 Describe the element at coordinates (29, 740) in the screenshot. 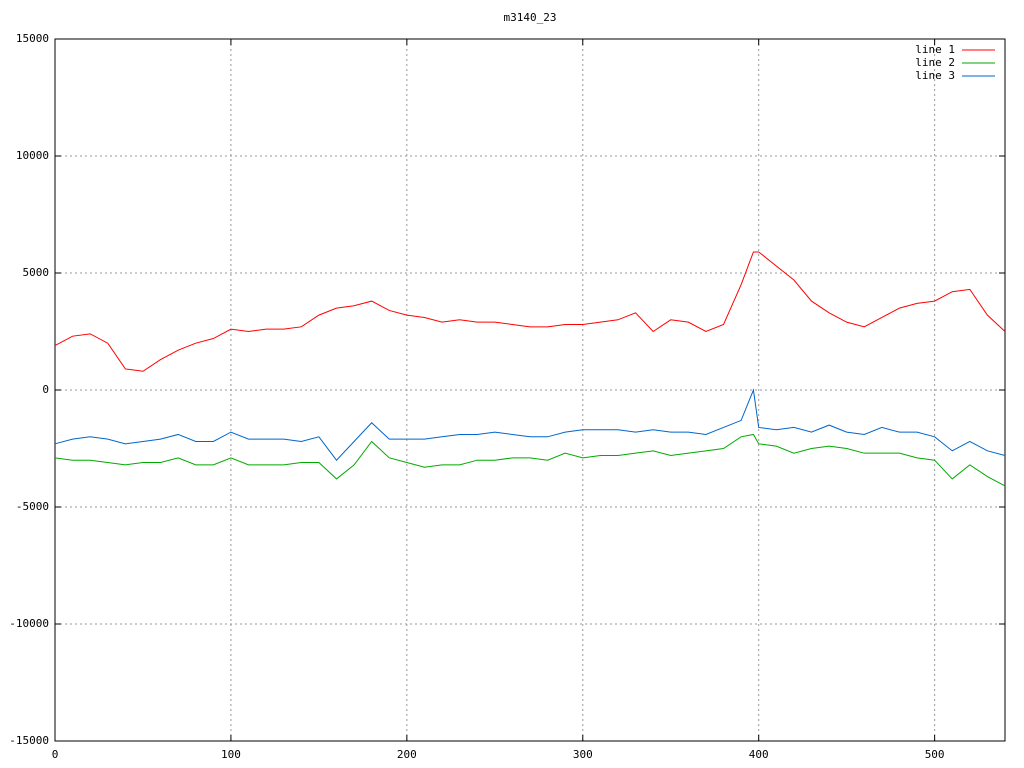

I see `y-tick-label: -15000` at that location.